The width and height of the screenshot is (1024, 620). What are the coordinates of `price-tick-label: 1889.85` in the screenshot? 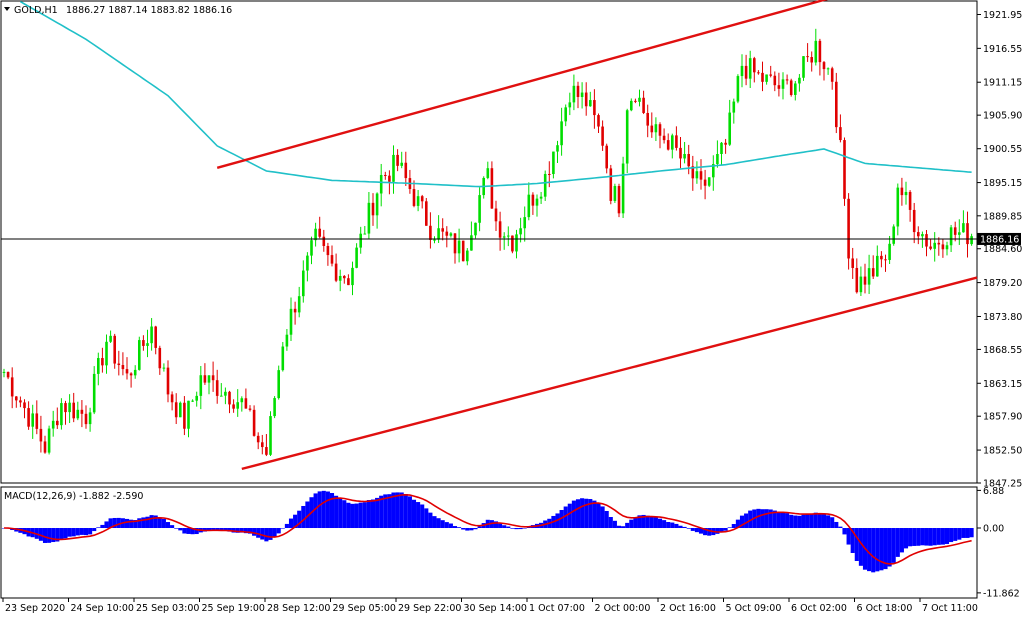 It's located at (1002, 216).